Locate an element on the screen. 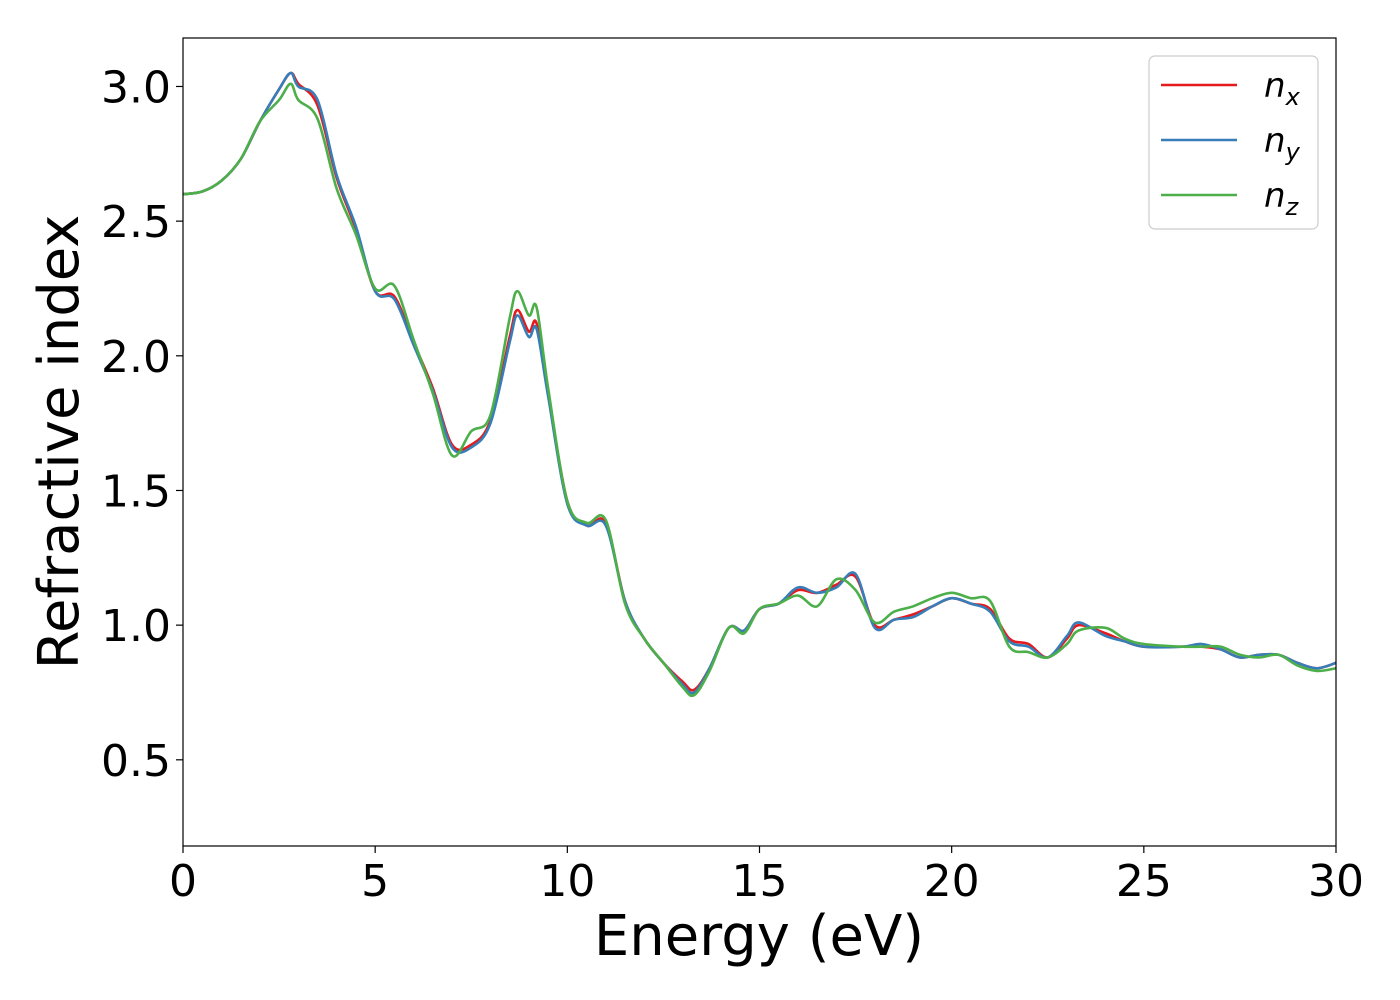 This screenshot has height=1000, width=1400. legend-label-x: nx is located at coordinates (1282, 88).